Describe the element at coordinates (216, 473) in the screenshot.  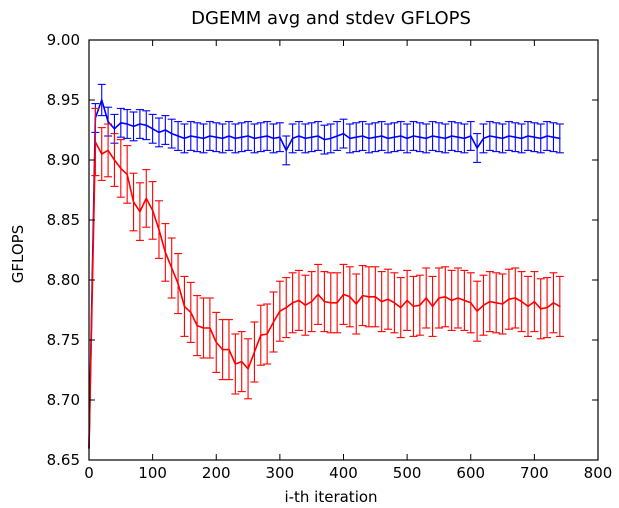
I see `x-tick-label: 200` at that location.